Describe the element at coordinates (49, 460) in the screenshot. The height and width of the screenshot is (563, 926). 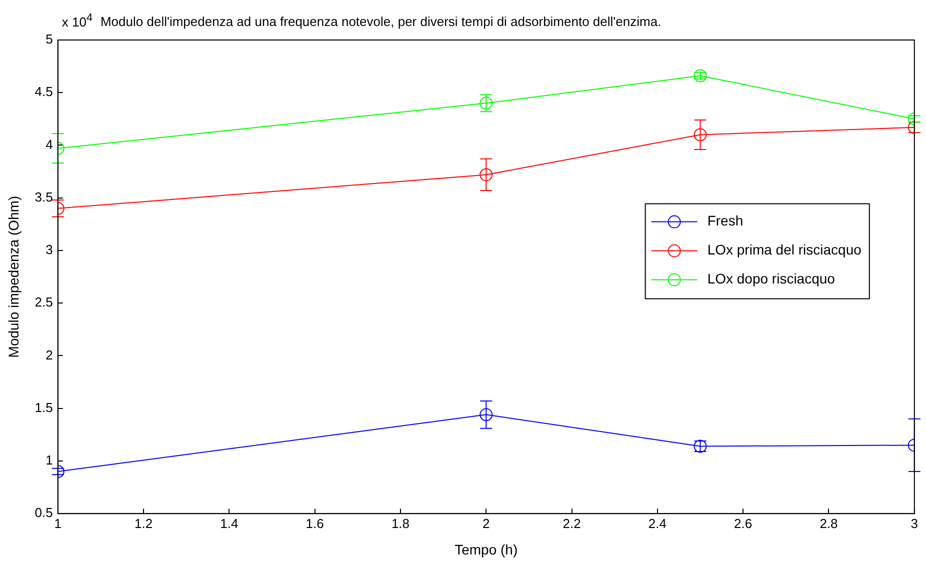
I see `y-tick-label: 1` at that location.